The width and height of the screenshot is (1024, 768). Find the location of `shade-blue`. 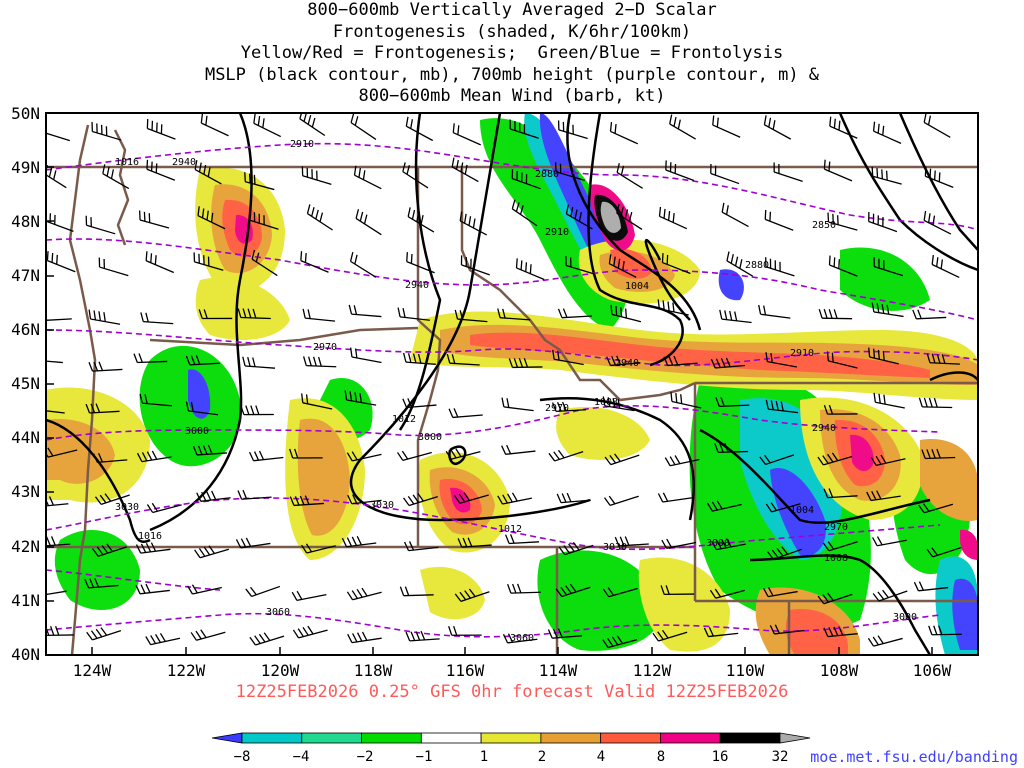

shade-blue is located at coordinates (798, 512).